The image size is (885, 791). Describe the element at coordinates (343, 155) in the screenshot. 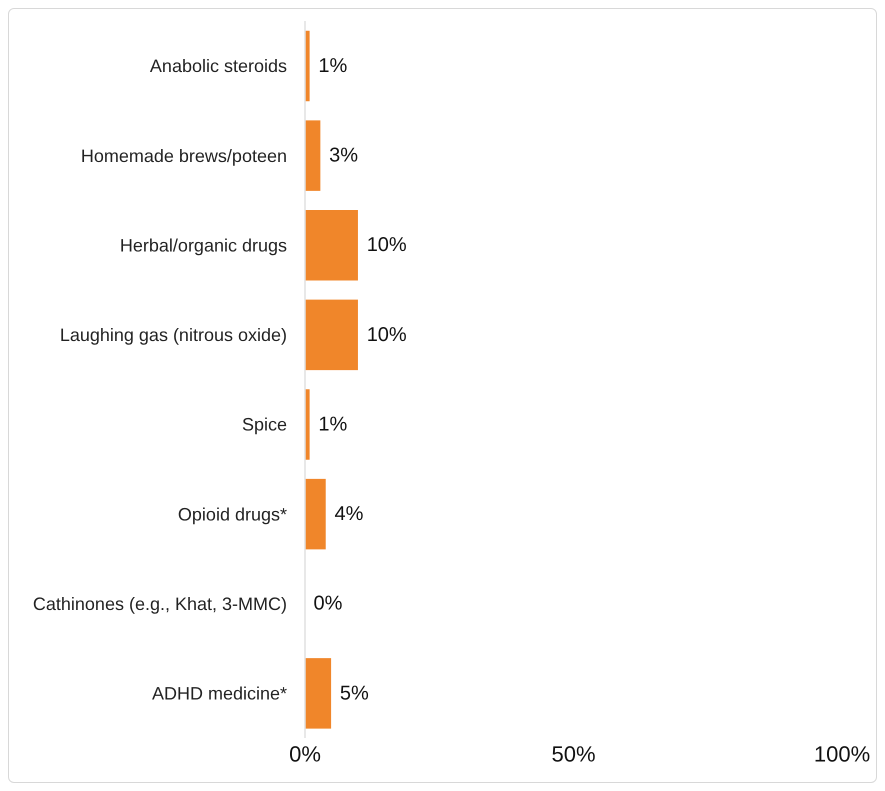

I see `data-label: 3%` at that location.